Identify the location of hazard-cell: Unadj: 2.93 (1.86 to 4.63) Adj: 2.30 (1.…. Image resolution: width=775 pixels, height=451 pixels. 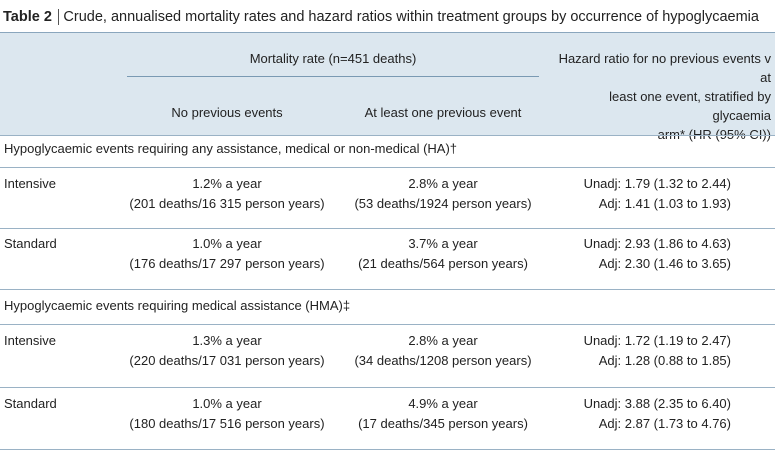
(639, 254).